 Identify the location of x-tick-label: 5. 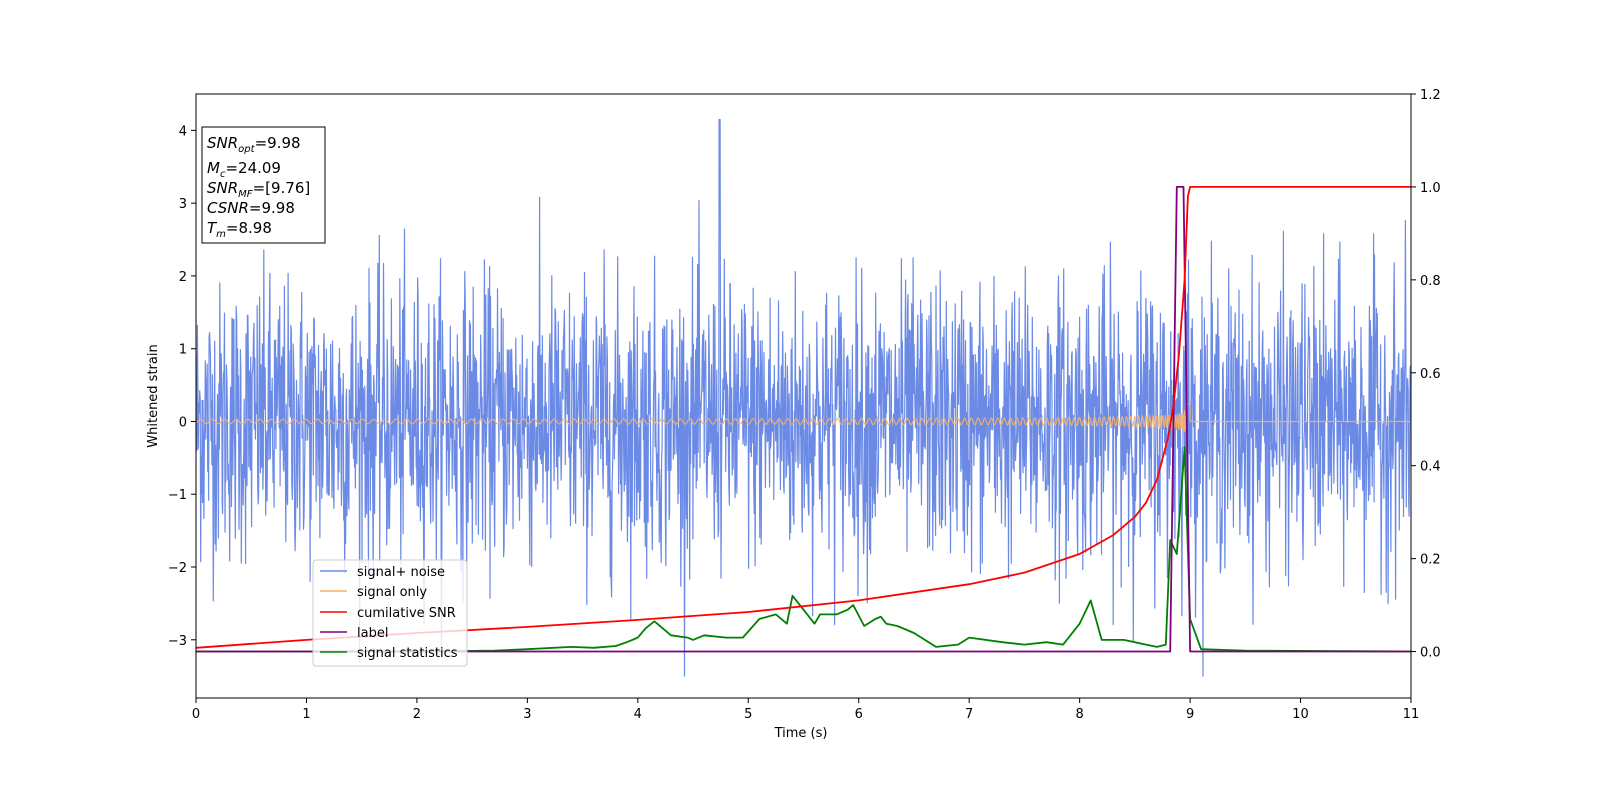
(748, 714).